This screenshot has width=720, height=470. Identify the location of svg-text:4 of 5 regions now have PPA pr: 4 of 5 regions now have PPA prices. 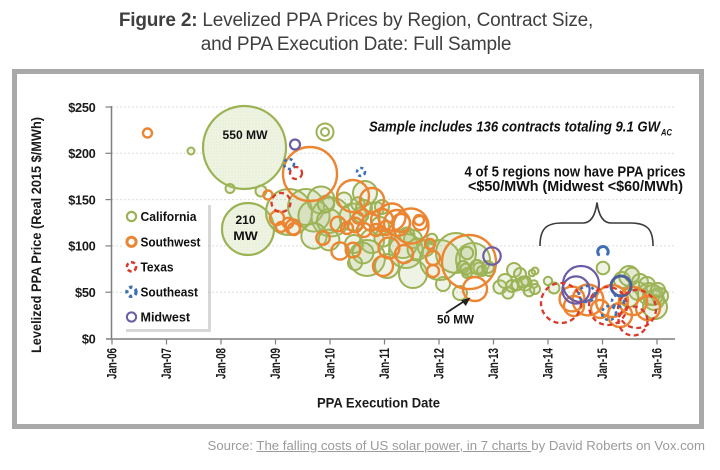
(575, 172).